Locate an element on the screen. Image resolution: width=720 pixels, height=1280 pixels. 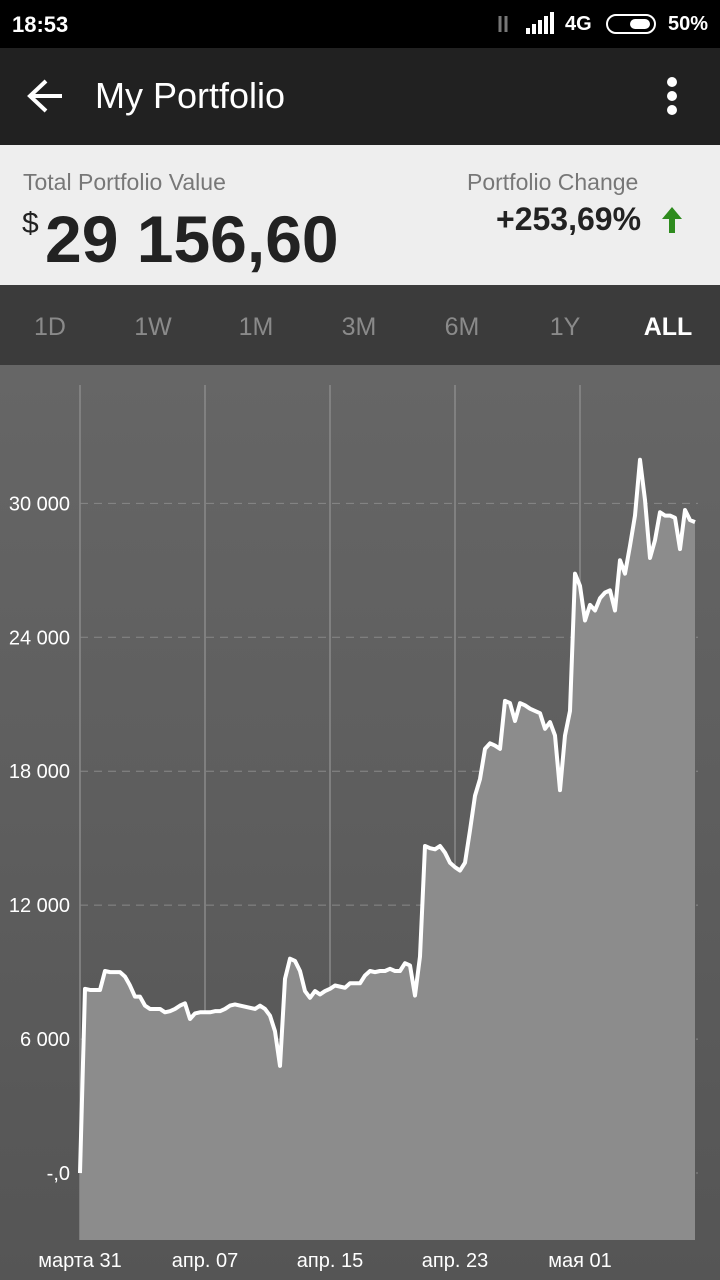
range-tab: 1Y is located at coordinates (565, 327).